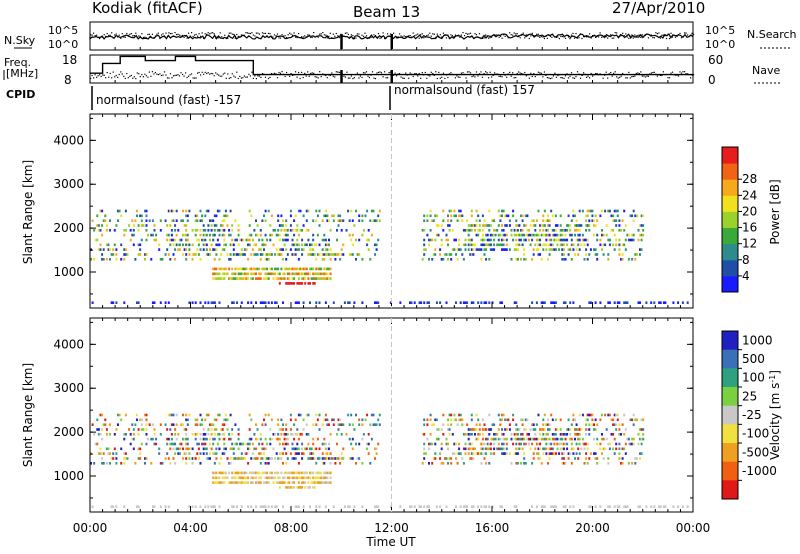 This screenshot has width=800, height=554. What do you see at coordinates (592, 528) in the screenshot?
I see `x-tick-label: 20:00` at bounding box center [592, 528].